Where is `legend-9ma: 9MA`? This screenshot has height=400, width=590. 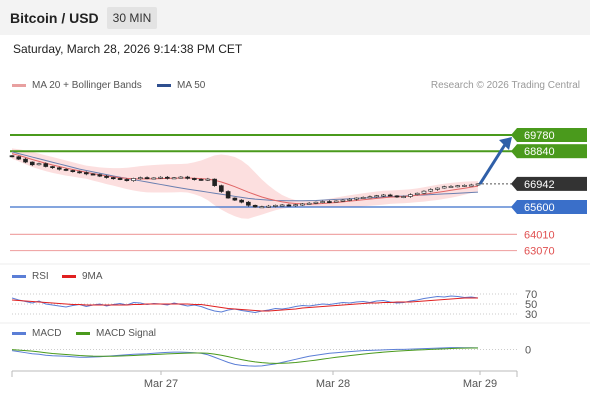
legend-9ma: 9MA is located at coordinates (82, 276).